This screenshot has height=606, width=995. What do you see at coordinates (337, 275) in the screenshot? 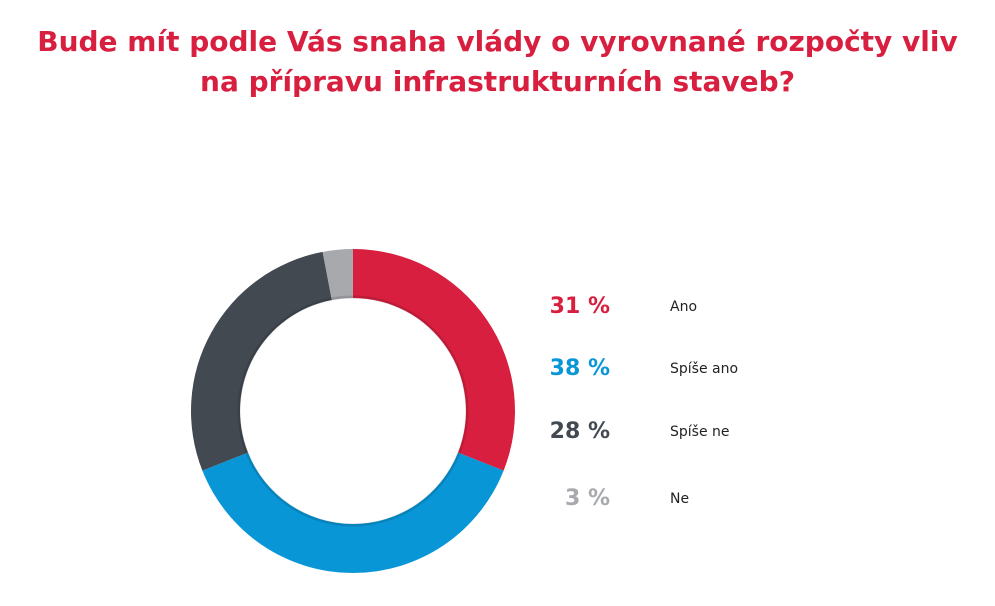
I see `donut-slice-ne` at bounding box center [337, 275].